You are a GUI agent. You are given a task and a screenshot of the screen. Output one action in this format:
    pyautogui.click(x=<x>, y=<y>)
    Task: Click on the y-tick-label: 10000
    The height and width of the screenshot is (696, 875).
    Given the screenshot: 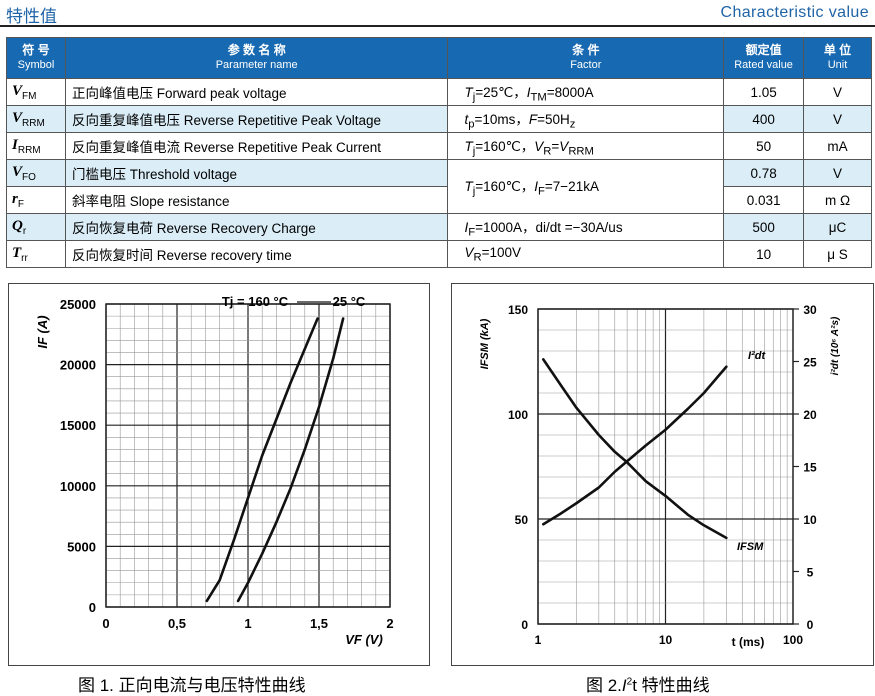 What is the action you would take?
    pyautogui.click(x=78, y=486)
    